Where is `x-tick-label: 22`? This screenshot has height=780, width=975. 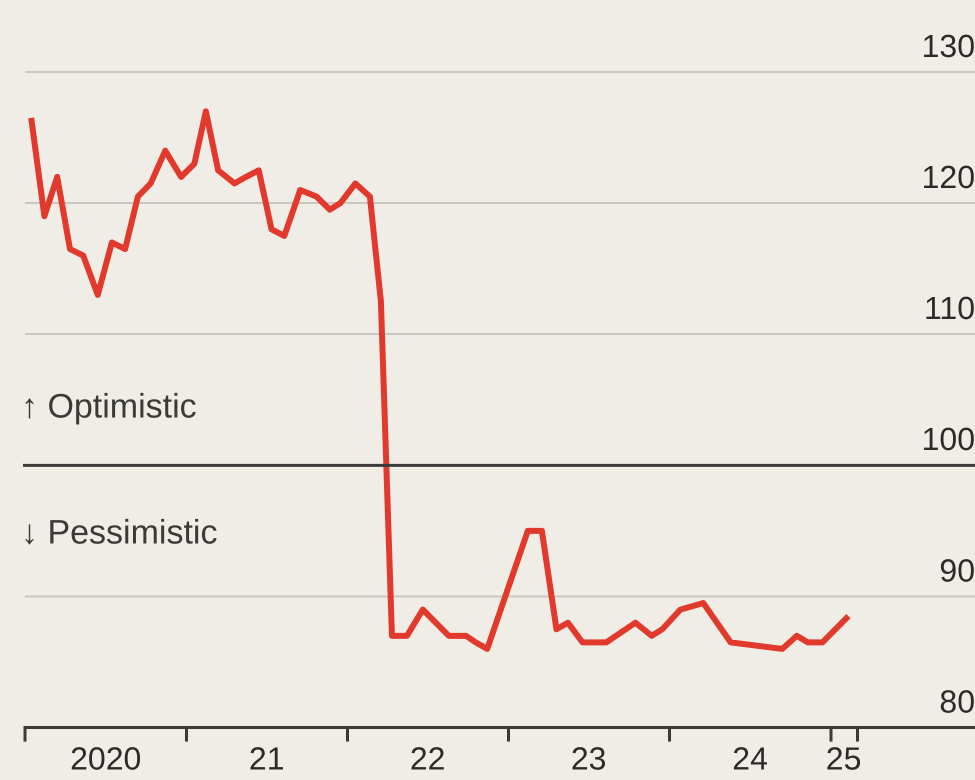 x-tick-label: 22 is located at coordinates (428, 758).